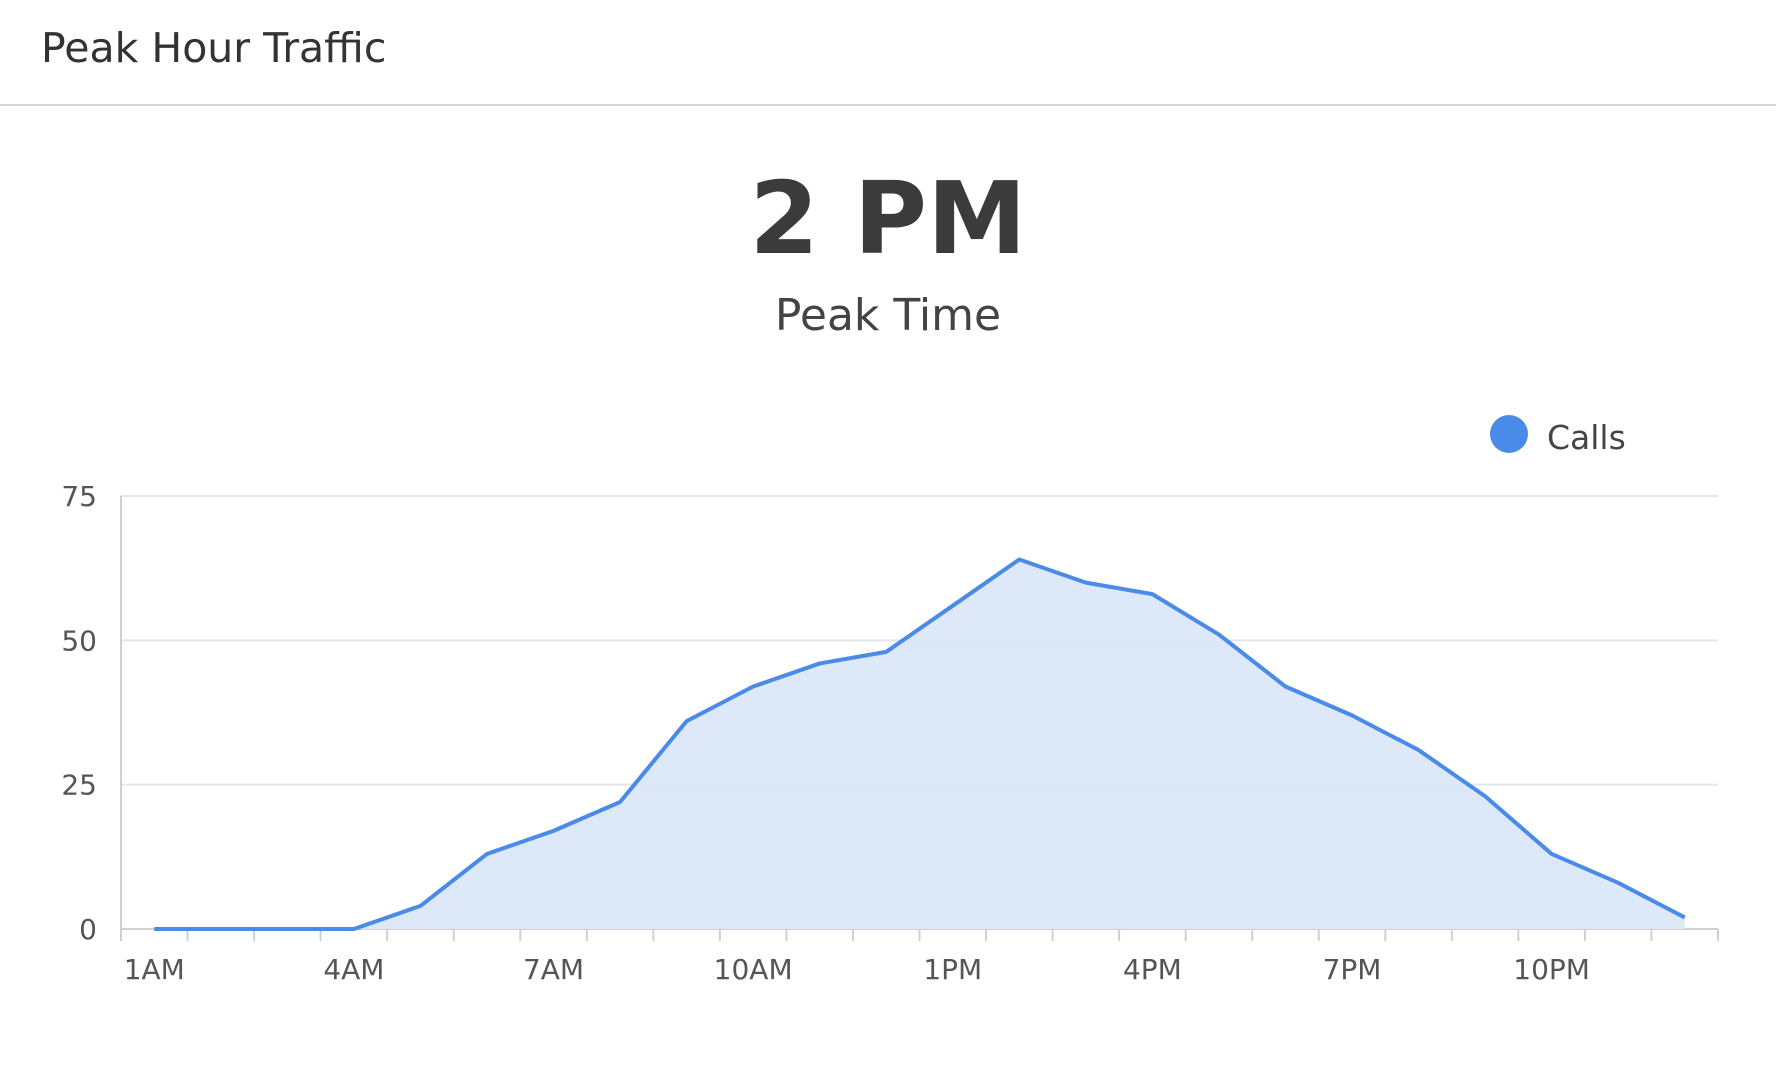 This screenshot has width=1776, height=1080. Describe the element at coordinates (79, 785) in the screenshot. I see `y-tick-label: 25` at that location.